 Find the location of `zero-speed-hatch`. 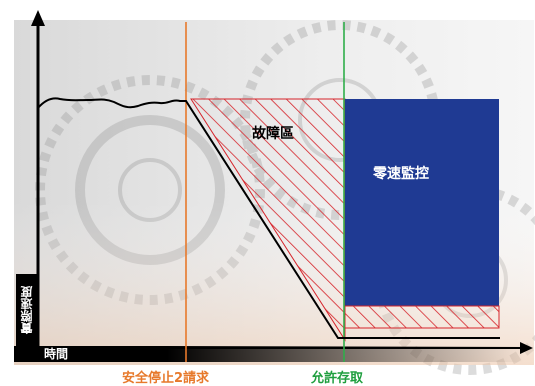

zero-speed-hatch is located at coordinates (422, 317).